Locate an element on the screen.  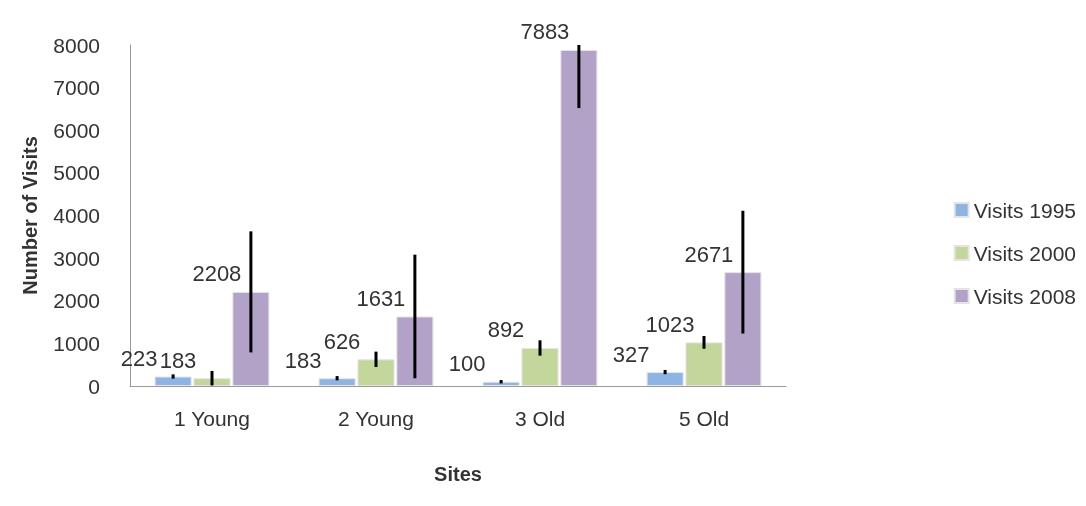
x-tick-label: 1 Young is located at coordinates (212, 418).